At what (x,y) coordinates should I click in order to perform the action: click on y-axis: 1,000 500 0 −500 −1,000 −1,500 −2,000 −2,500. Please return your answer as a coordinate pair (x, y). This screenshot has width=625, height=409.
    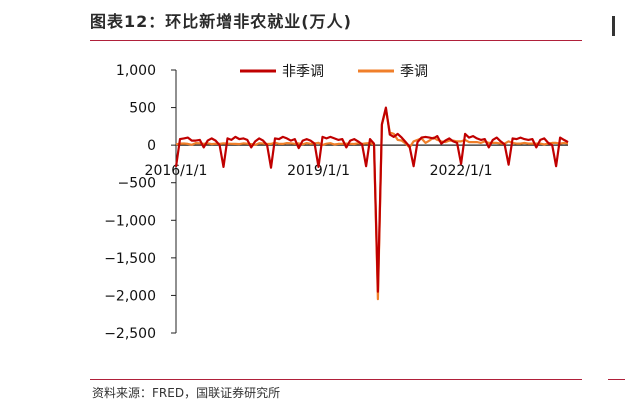
    Looking at the image, I should click on (140, 202).